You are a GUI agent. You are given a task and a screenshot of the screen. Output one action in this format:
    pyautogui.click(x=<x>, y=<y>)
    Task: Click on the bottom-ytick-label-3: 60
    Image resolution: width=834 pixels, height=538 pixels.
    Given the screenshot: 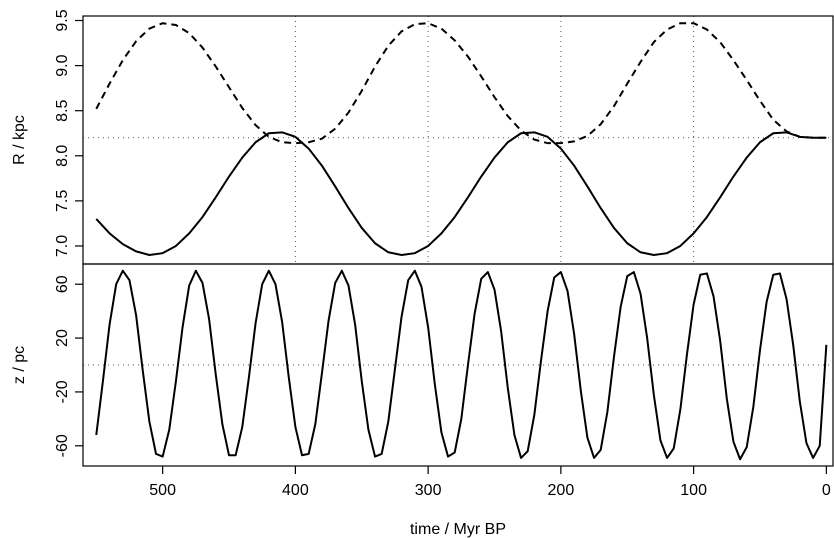 What is the action you would take?
    pyautogui.click(x=62, y=284)
    